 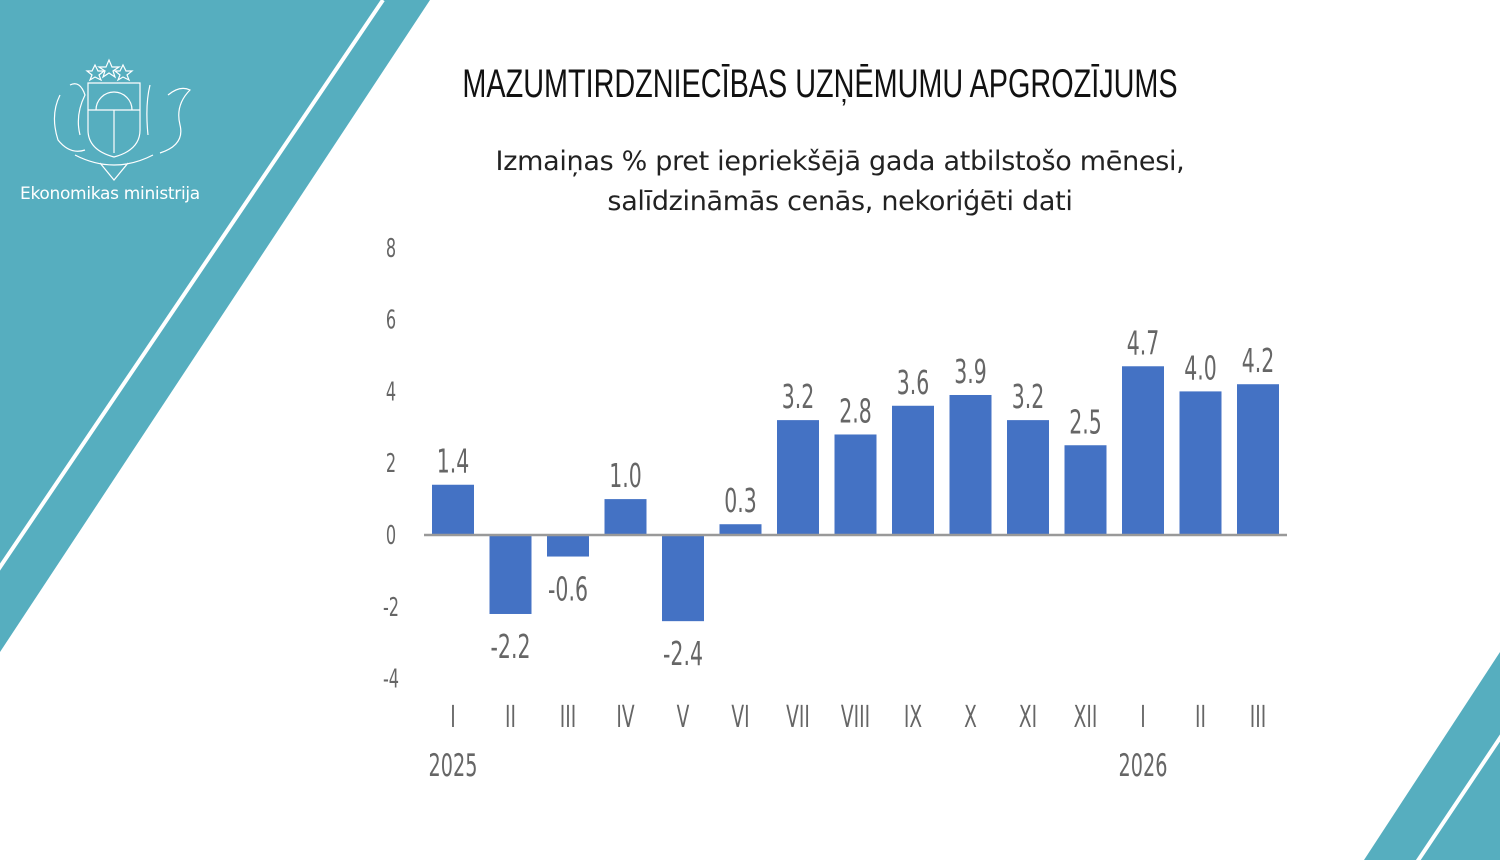 I want to click on x-tick-label: XII, so click(x=1086, y=716).